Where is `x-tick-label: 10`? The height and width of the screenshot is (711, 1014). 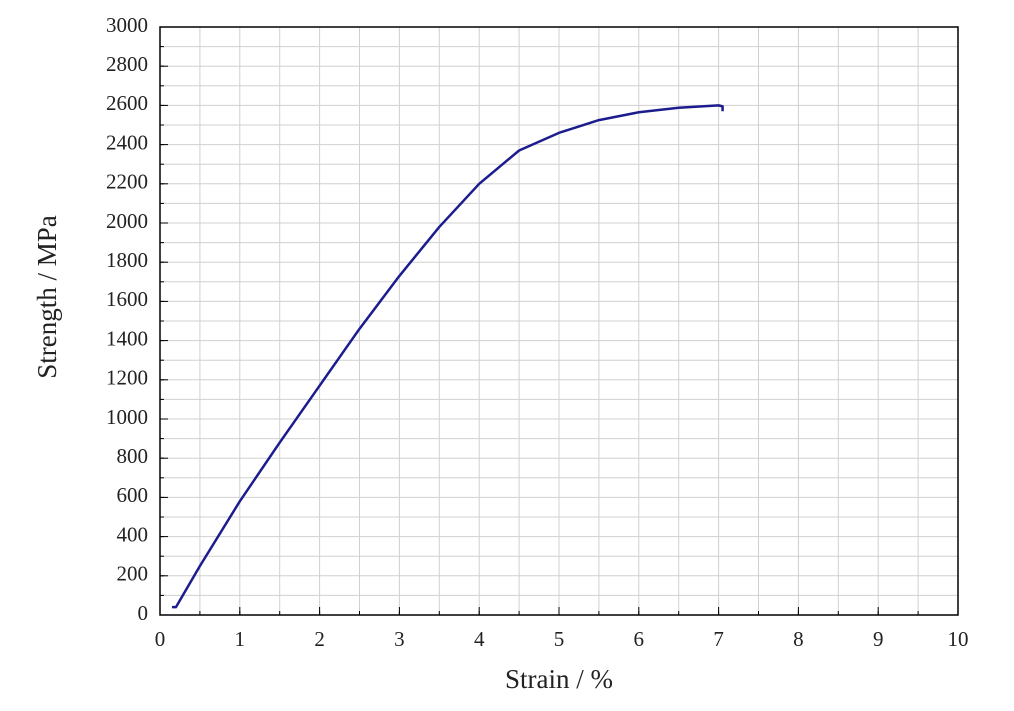
x-tick-label: 10 is located at coordinates (958, 639).